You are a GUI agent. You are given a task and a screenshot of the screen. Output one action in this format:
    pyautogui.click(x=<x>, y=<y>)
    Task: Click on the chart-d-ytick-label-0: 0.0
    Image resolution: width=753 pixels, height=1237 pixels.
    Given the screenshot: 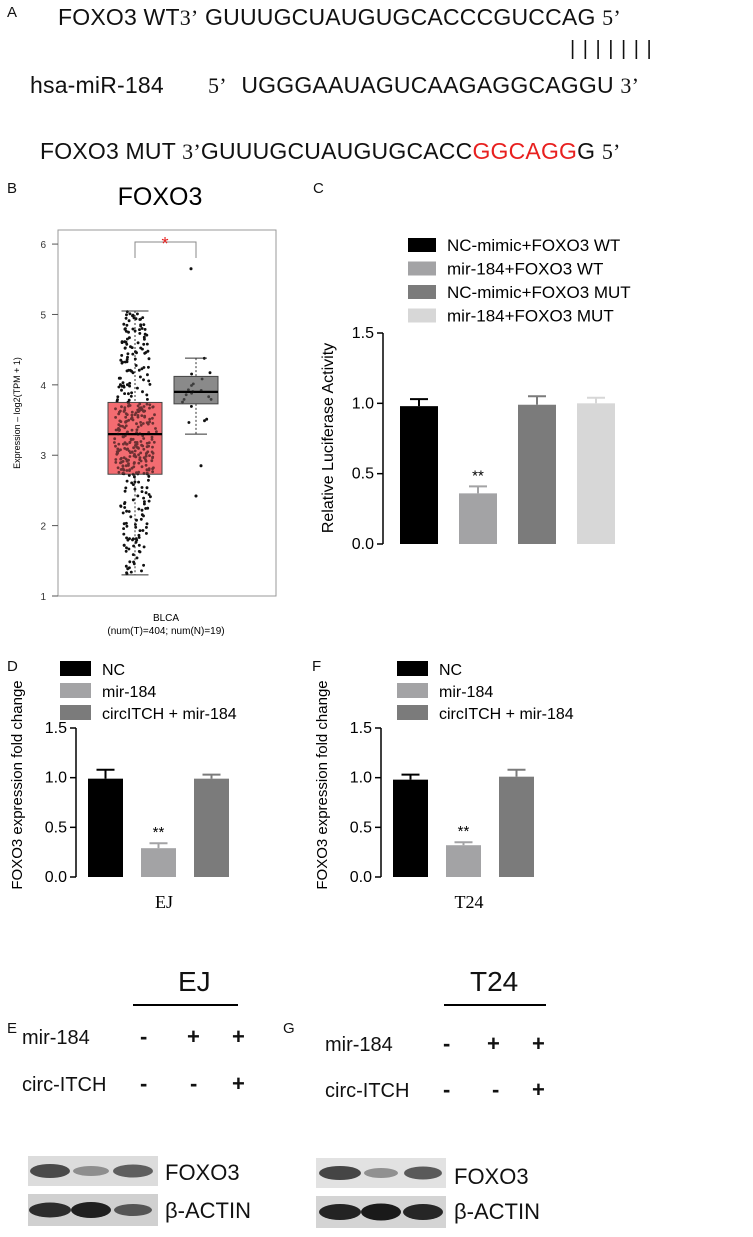 What is the action you would take?
    pyautogui.click(x=56, y=877)
    